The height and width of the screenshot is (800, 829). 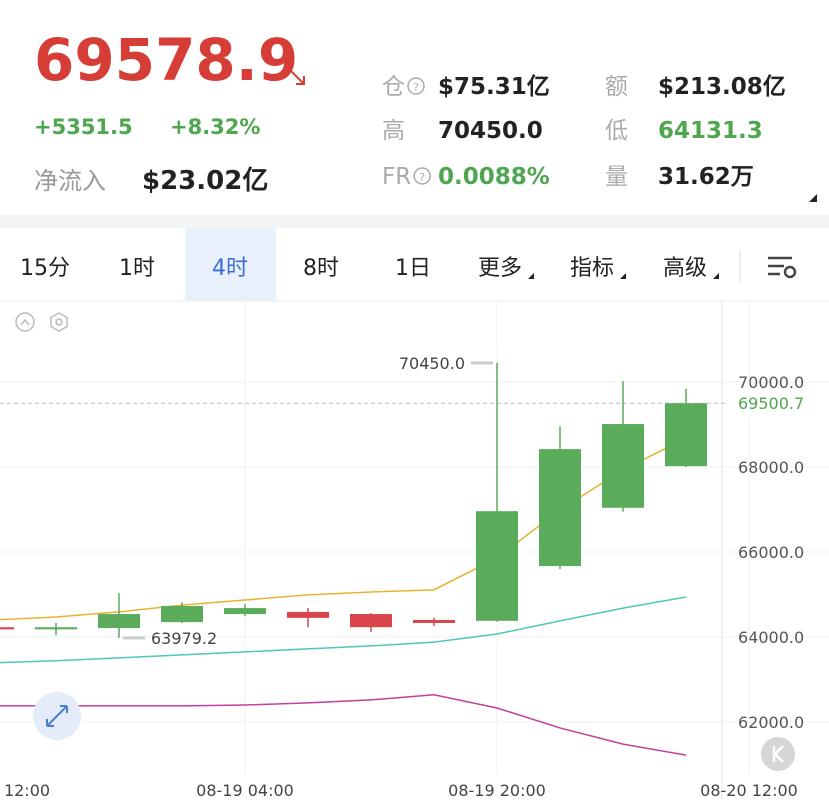 What do you see at coordinates (685, 268) in the screenshot?
I see `tab: 高级` at bounding box center [685, 268].